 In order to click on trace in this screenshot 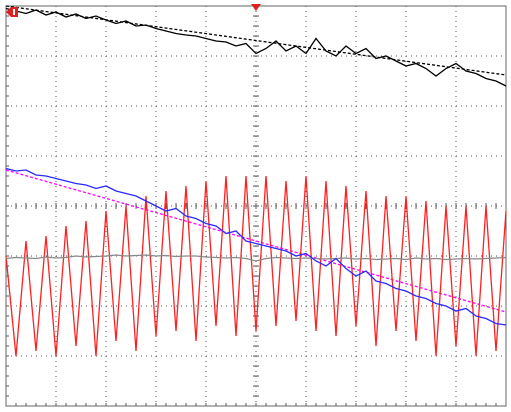, I will do `click(256, 258)`.